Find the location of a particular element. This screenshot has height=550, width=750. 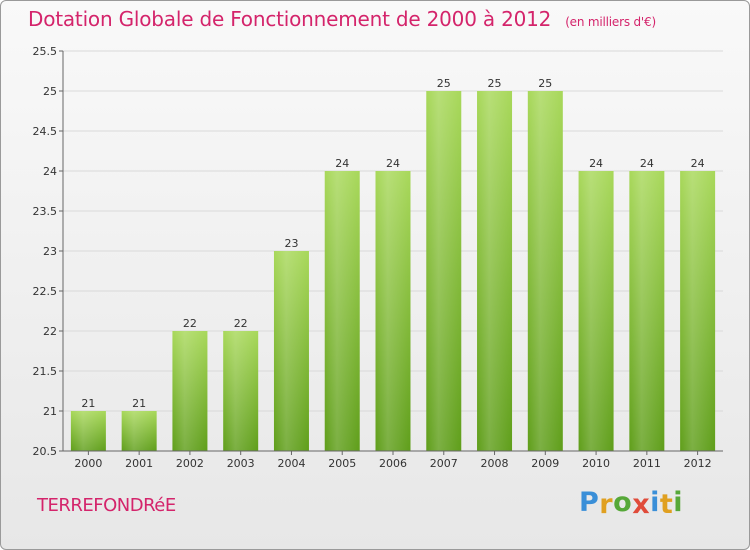

x-tick-label: 2001 is located at coordinates (139, 463).